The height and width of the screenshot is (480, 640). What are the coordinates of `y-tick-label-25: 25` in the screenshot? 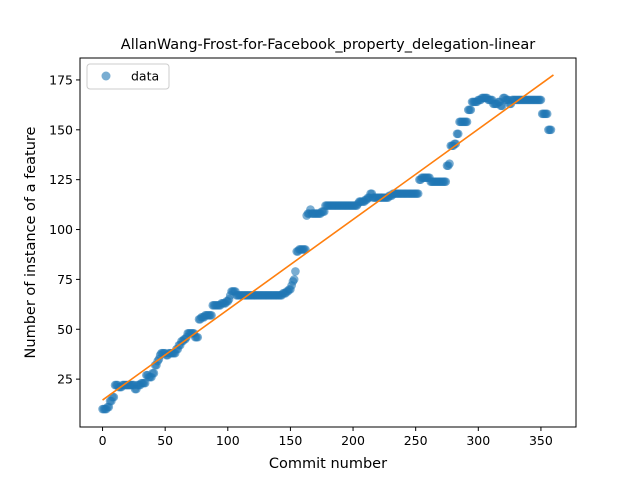 It's located at (65, 379).